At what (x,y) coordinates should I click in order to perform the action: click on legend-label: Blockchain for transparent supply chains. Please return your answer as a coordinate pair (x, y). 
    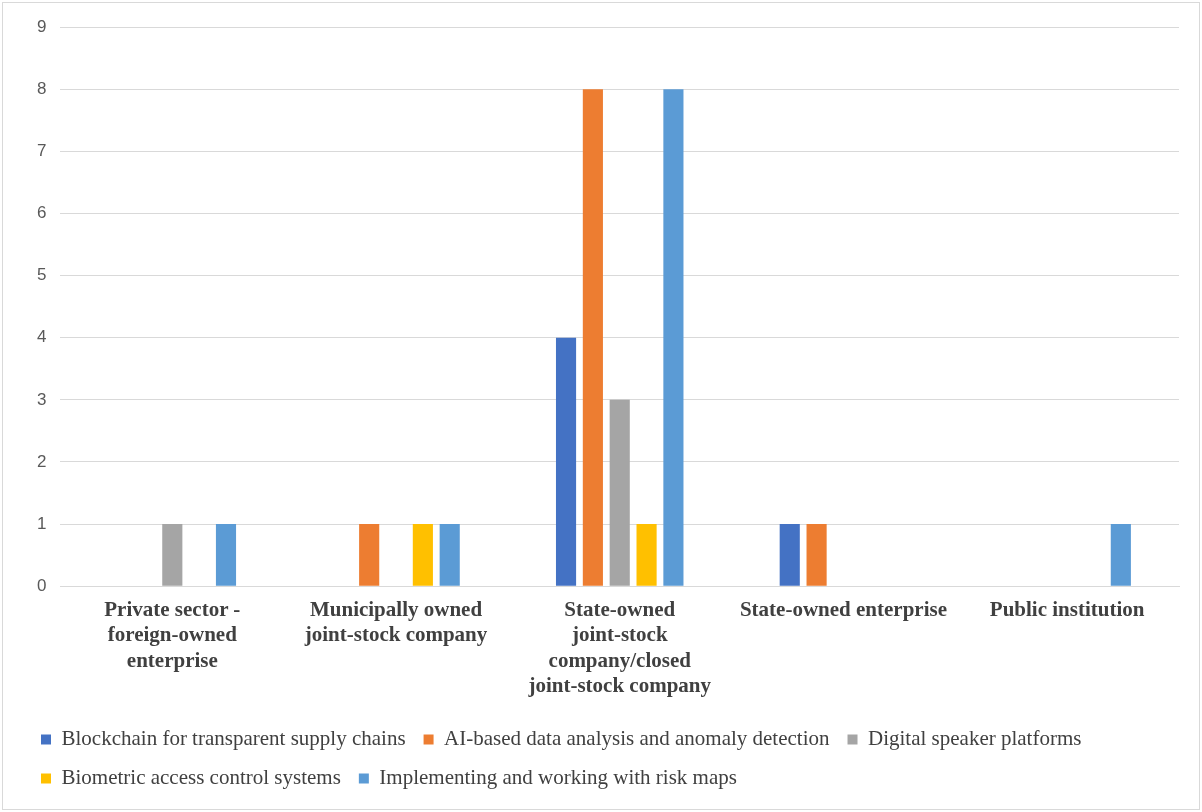
    Looking at the image, I should click on (233, 738).